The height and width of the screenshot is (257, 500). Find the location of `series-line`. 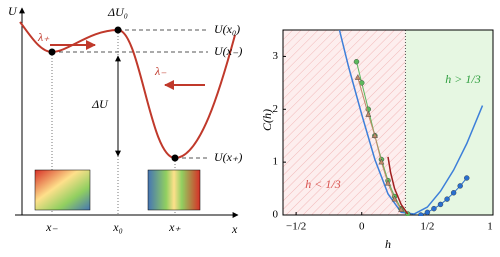

series-line is located at coordinates (398, 185).